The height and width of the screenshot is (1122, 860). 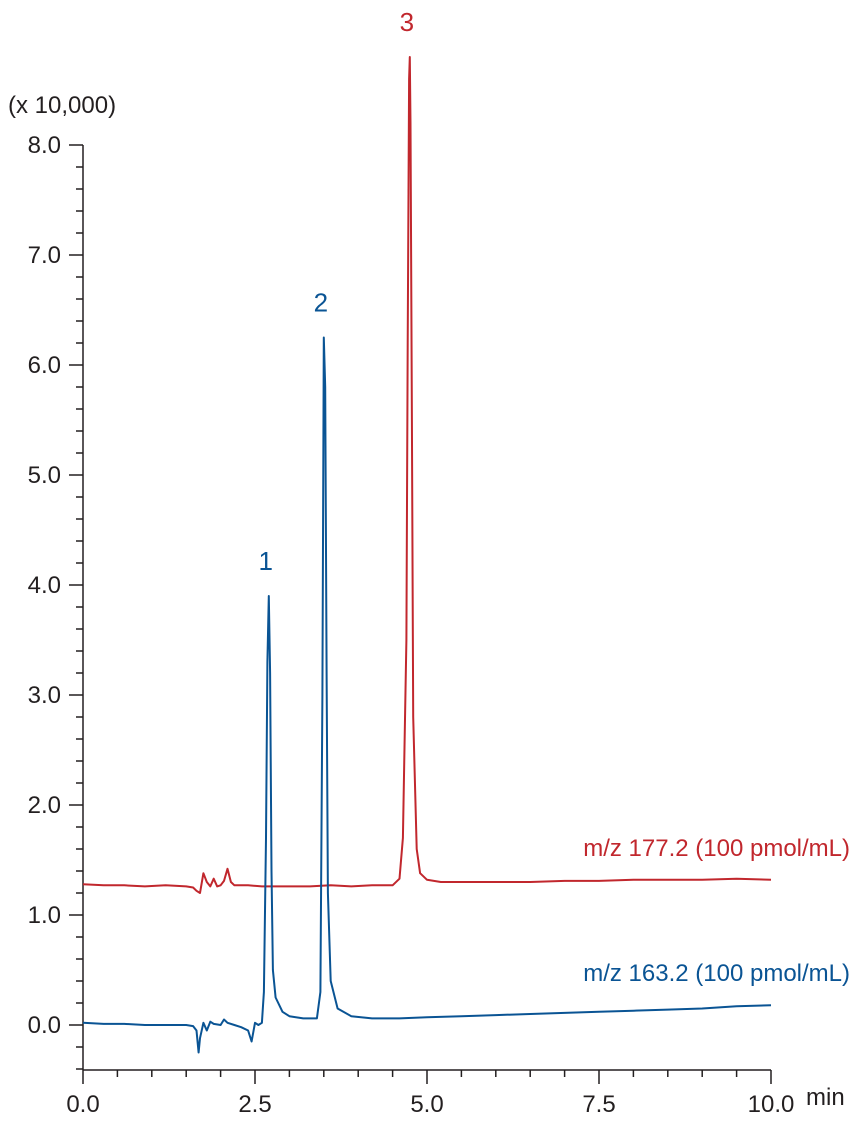 What do you see at coordinates (407, 22) in the screenshot?
I see `peak-label: 3` at bounding box center [407, 22].